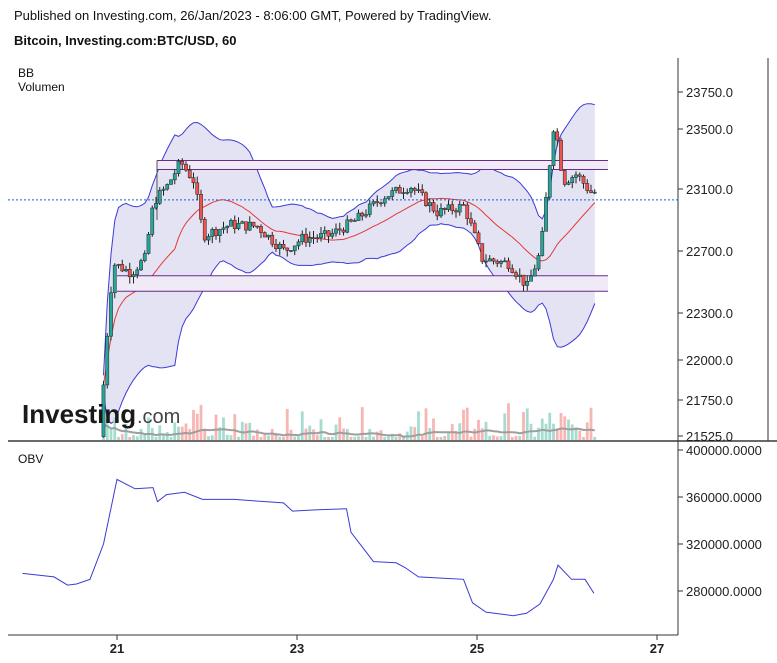 This screenshot has width=777, height=663. What do you see at coordinates (709, 129) in the screenshot?
I see `price-tick-label: 23500.0` at bounding box center [709, 129].